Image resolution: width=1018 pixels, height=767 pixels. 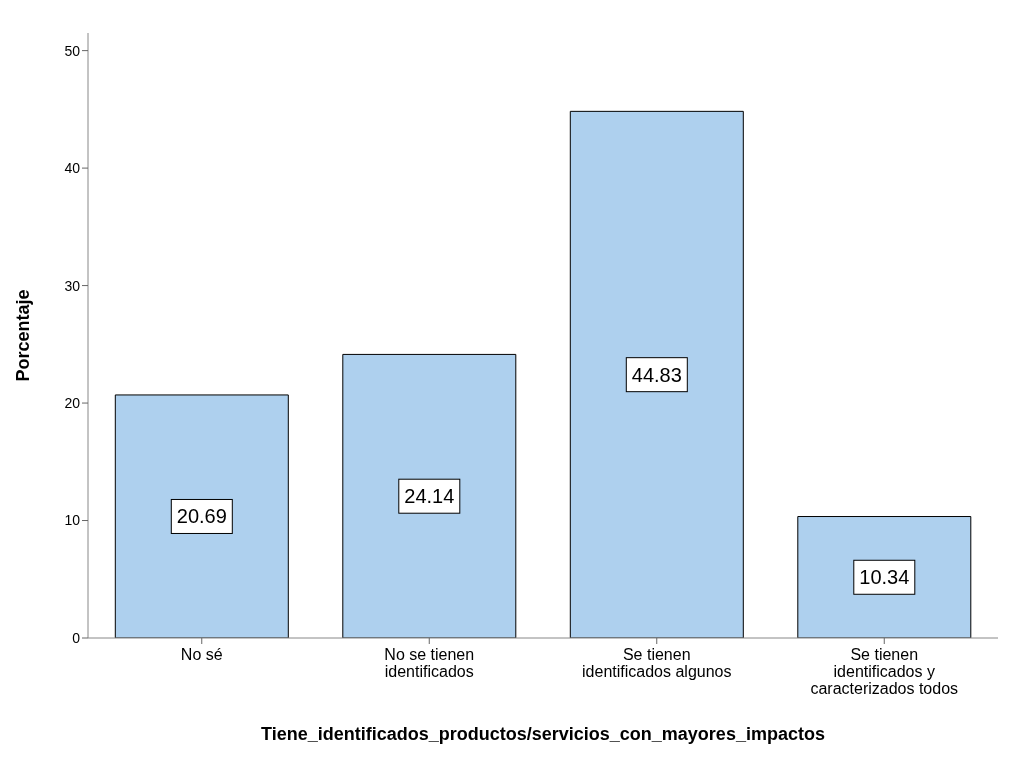 I want to click on y-tick-label: 0, so click(x=76, y=637).